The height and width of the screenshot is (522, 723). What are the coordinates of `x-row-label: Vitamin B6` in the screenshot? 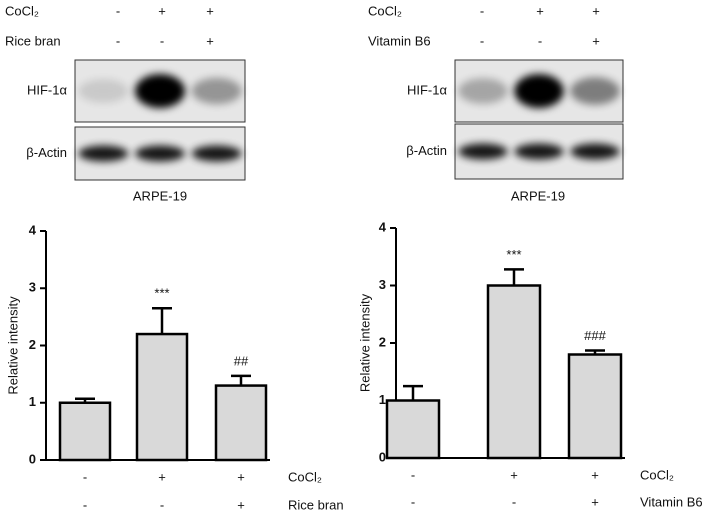 It's located at (671, 501).